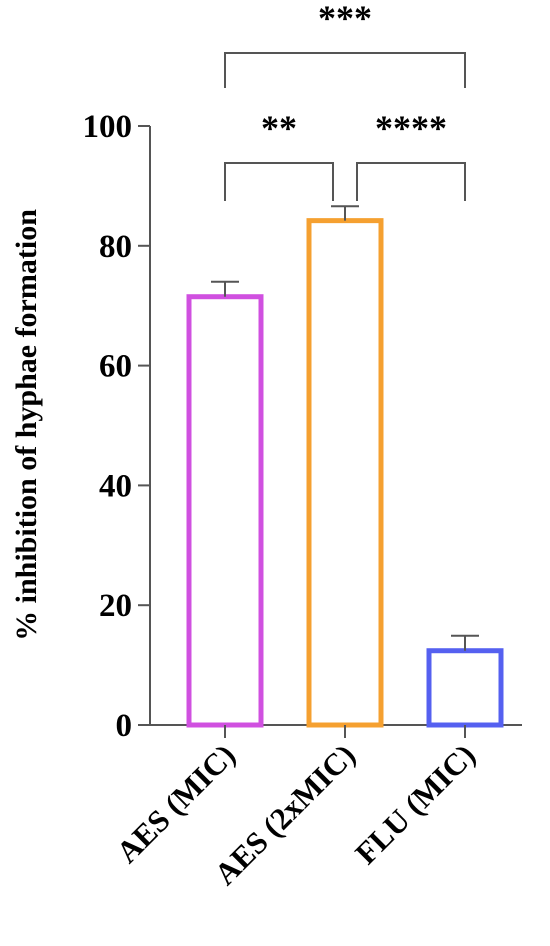 This screenshot has height=946, width=550. What do you see at coordinates (175, 803) in the screenshot?
I see `x-tick-label: AES (MIC)` at bounding box center [175, 803].